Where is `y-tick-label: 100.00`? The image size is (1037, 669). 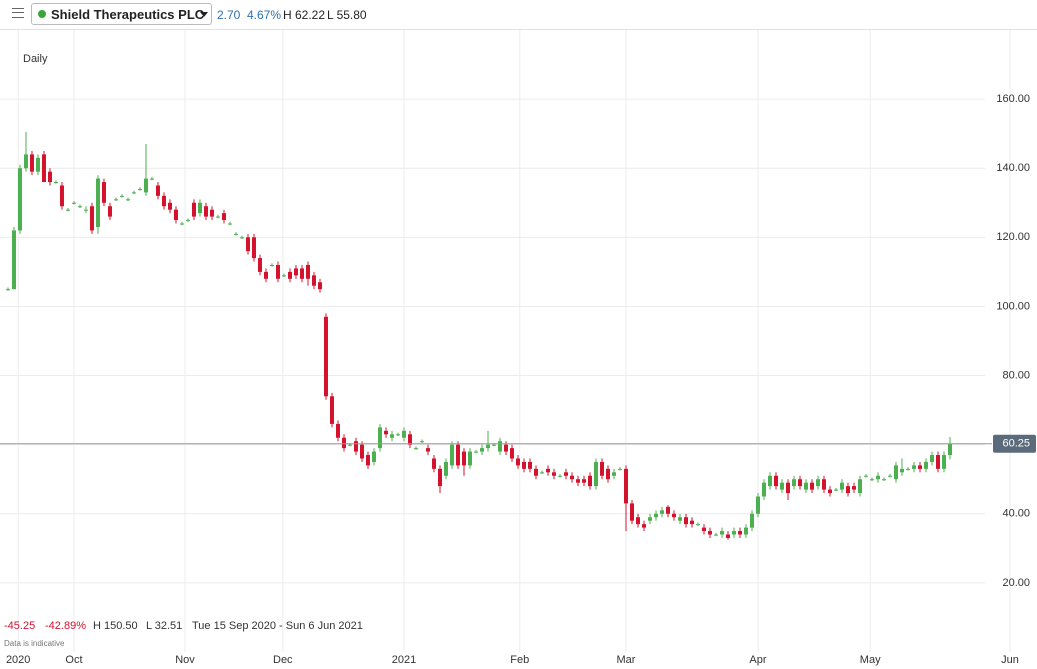
y-tick-label: 100.00 is located at coordinates (1013, 306).